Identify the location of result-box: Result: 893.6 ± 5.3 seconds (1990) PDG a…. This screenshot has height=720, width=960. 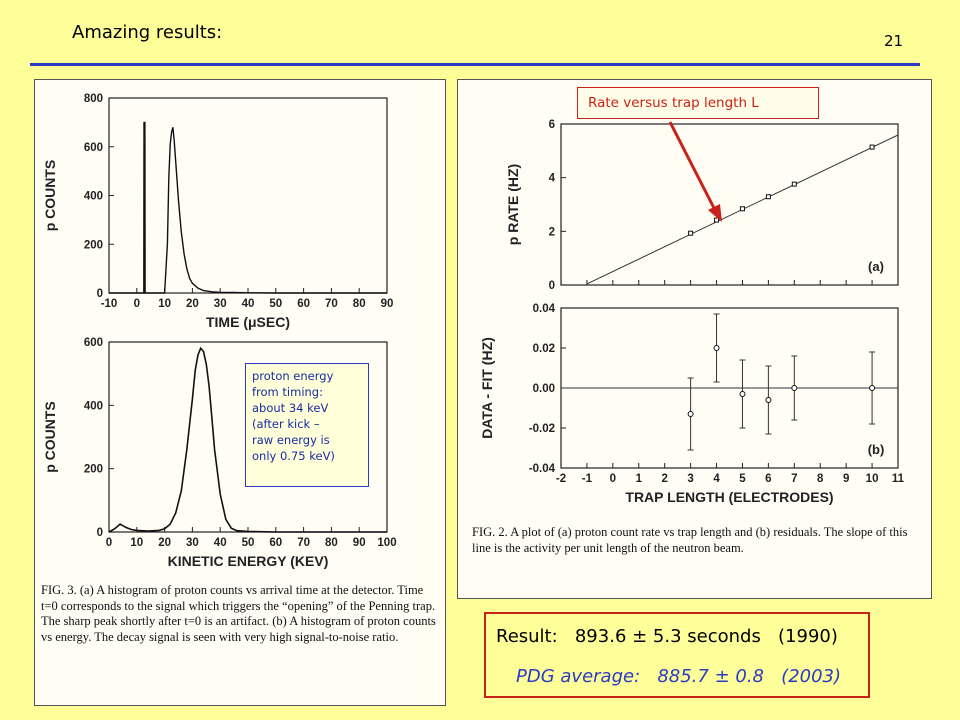
(677, 655).